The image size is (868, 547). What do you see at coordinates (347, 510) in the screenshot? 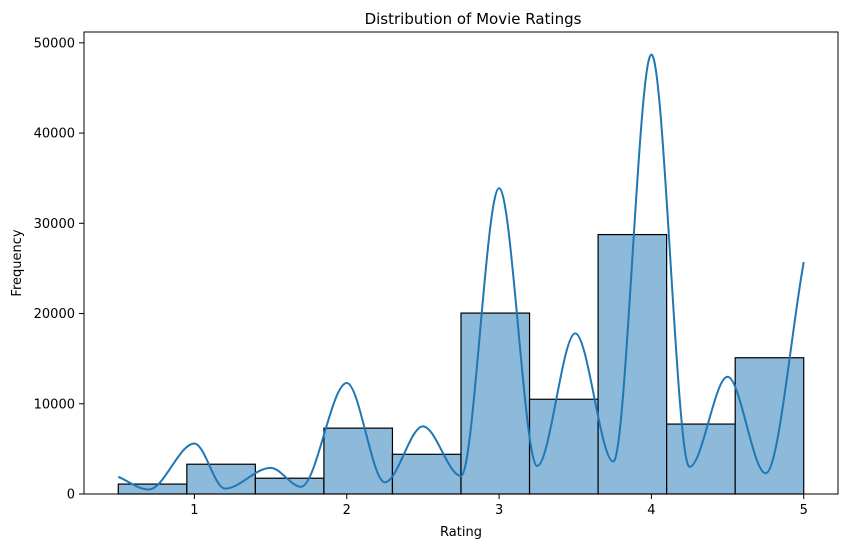
I see `x-tick-label: 2` at bounding box center [347, 510].